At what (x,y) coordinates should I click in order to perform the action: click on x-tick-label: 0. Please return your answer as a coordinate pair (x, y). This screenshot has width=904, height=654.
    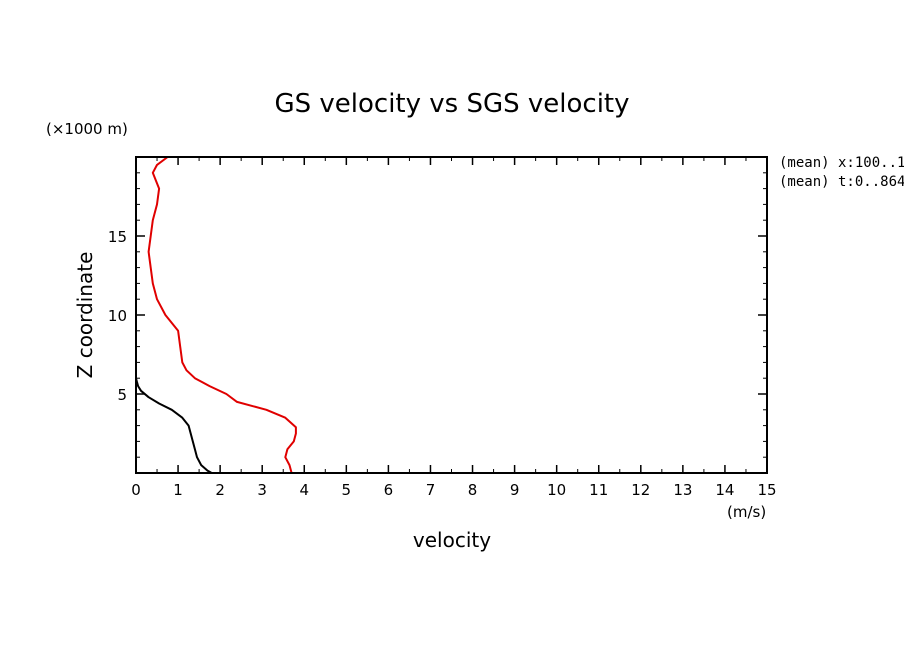
    Looking at the image, I should click on (136, 490).